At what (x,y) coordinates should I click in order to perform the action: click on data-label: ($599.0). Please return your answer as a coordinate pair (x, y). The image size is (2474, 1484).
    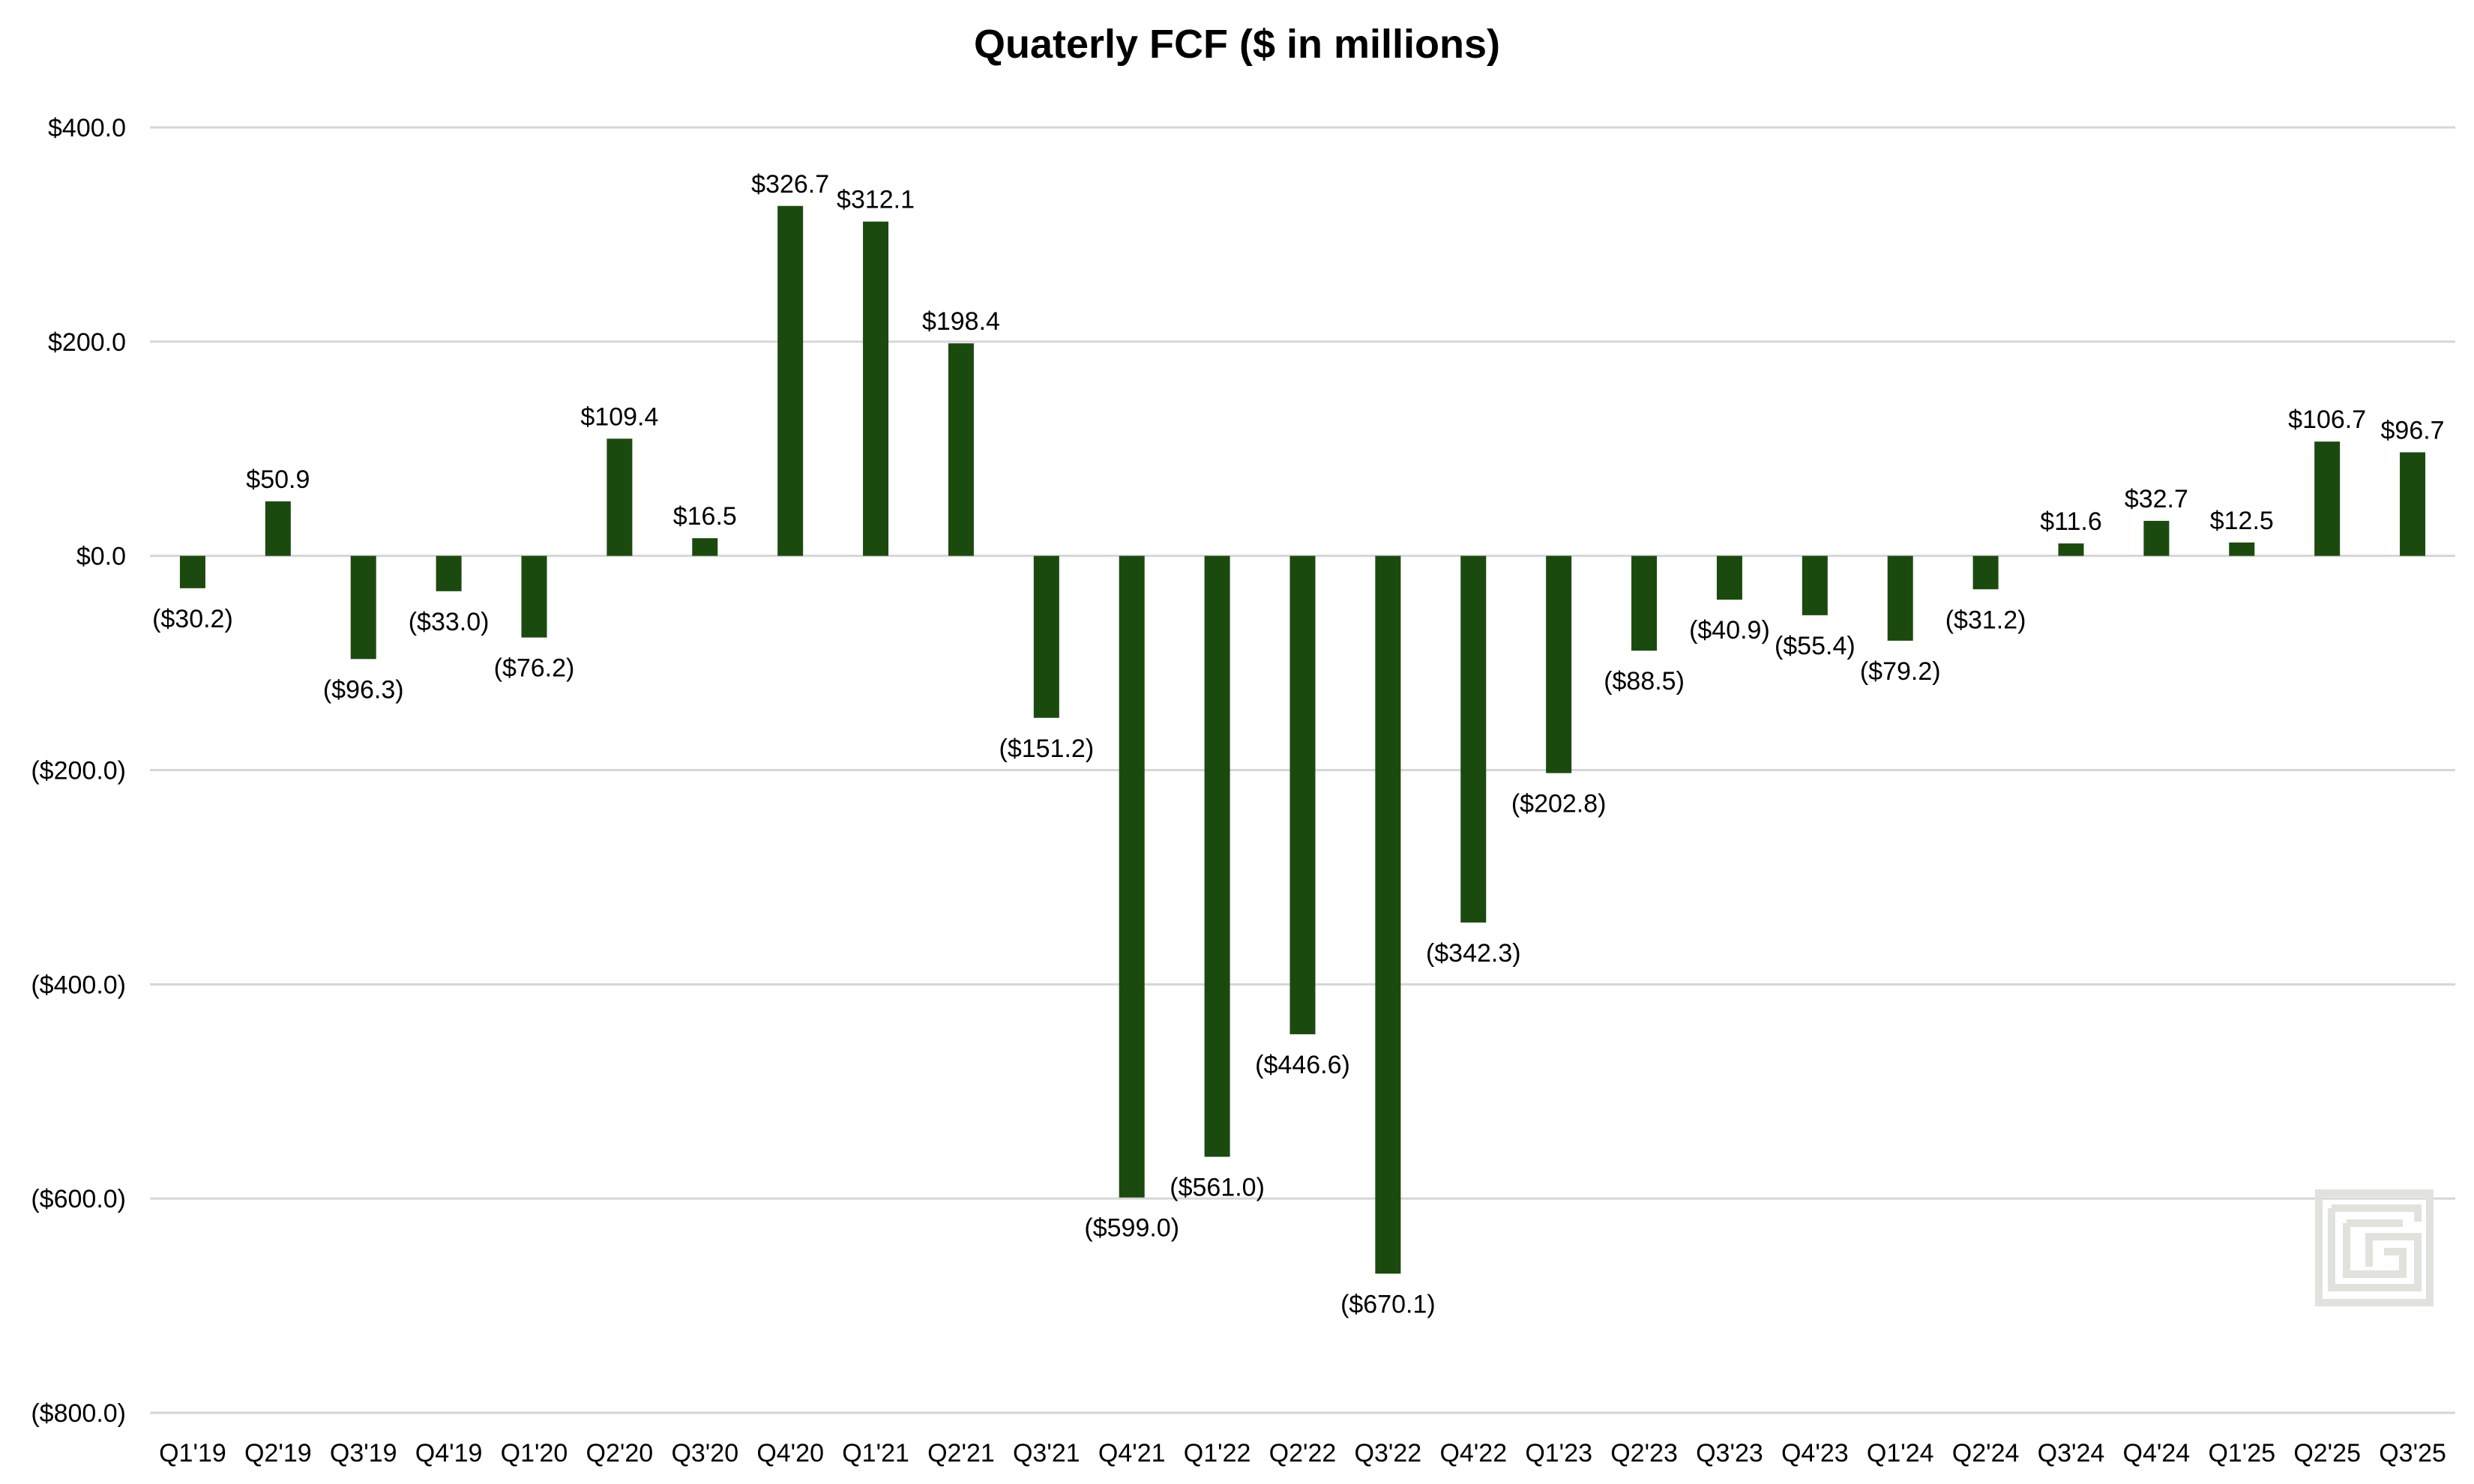
    Looking at the image, I should click on (1131, 1228).